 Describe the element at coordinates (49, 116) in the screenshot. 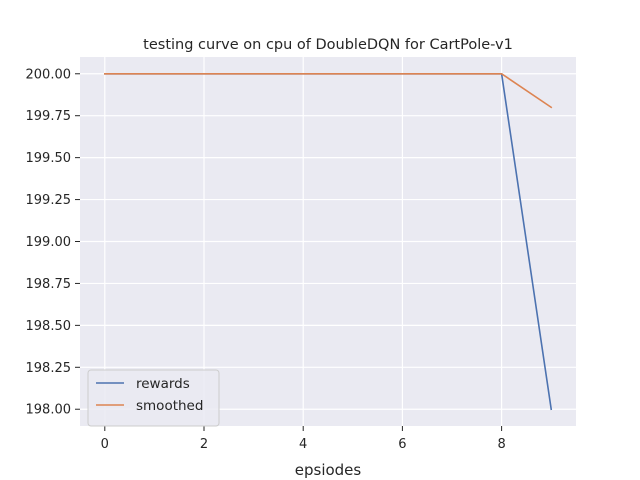

I see `y-tick-label: 199.75` at that location.